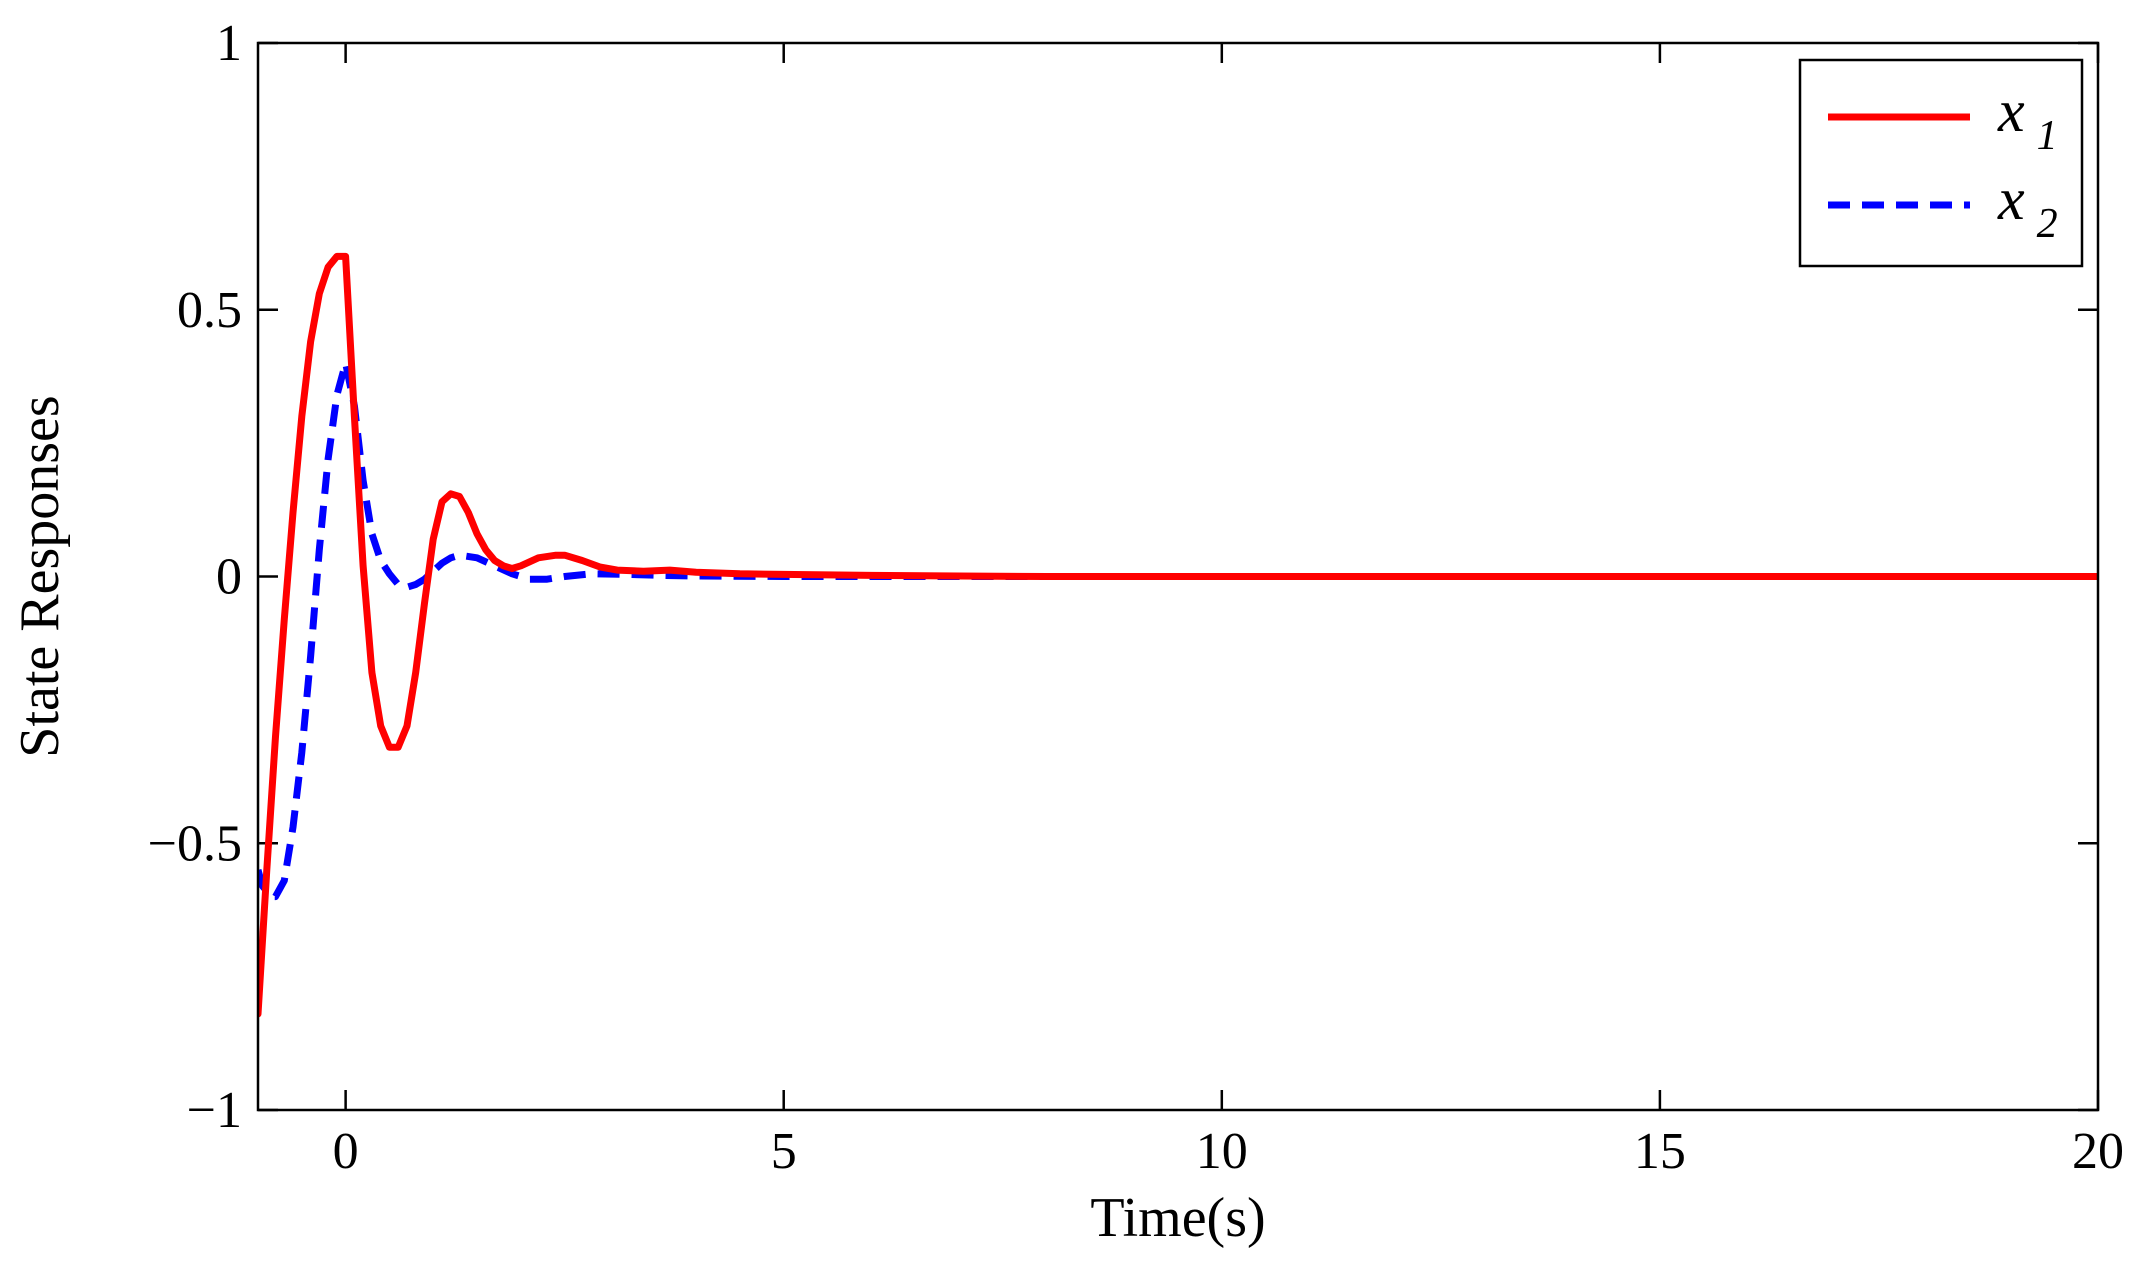  Describe the element at coordinates (784, 1151) in the screenshot. I see `x-tick-label: 5` at that location.